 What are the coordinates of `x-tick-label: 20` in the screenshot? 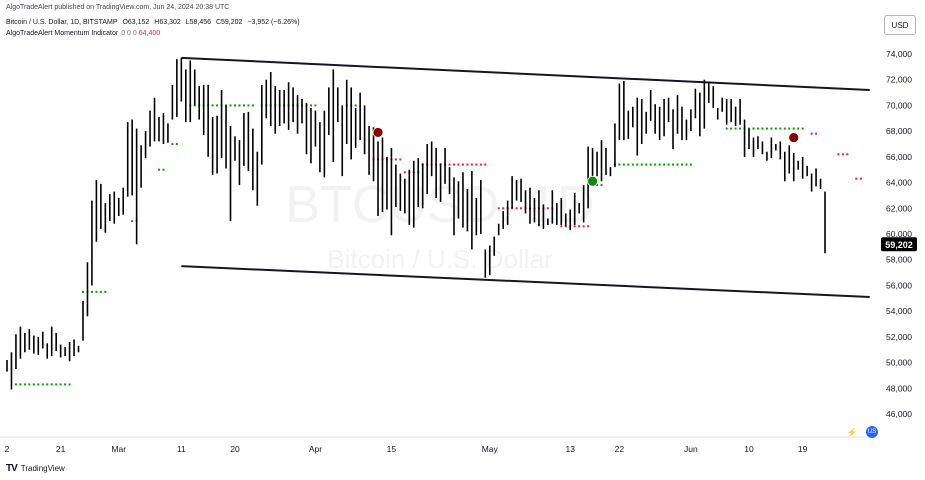 It's located at (235, 449).